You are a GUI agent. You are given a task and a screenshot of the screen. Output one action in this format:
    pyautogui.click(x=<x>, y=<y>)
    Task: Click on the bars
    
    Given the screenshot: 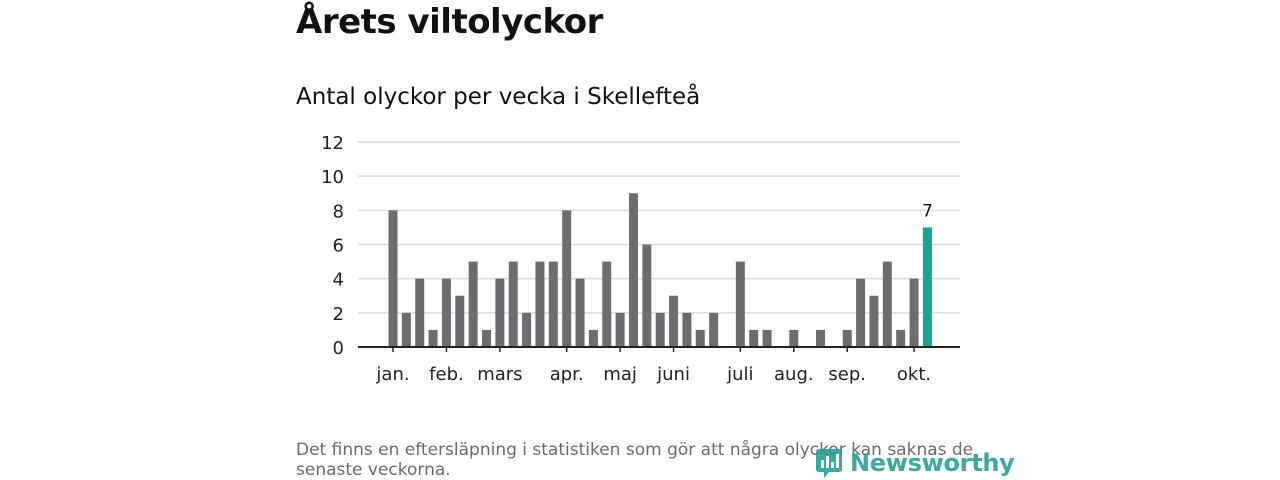 What is the action you would take?
    pyautogui.click(x=660, y=270)
    